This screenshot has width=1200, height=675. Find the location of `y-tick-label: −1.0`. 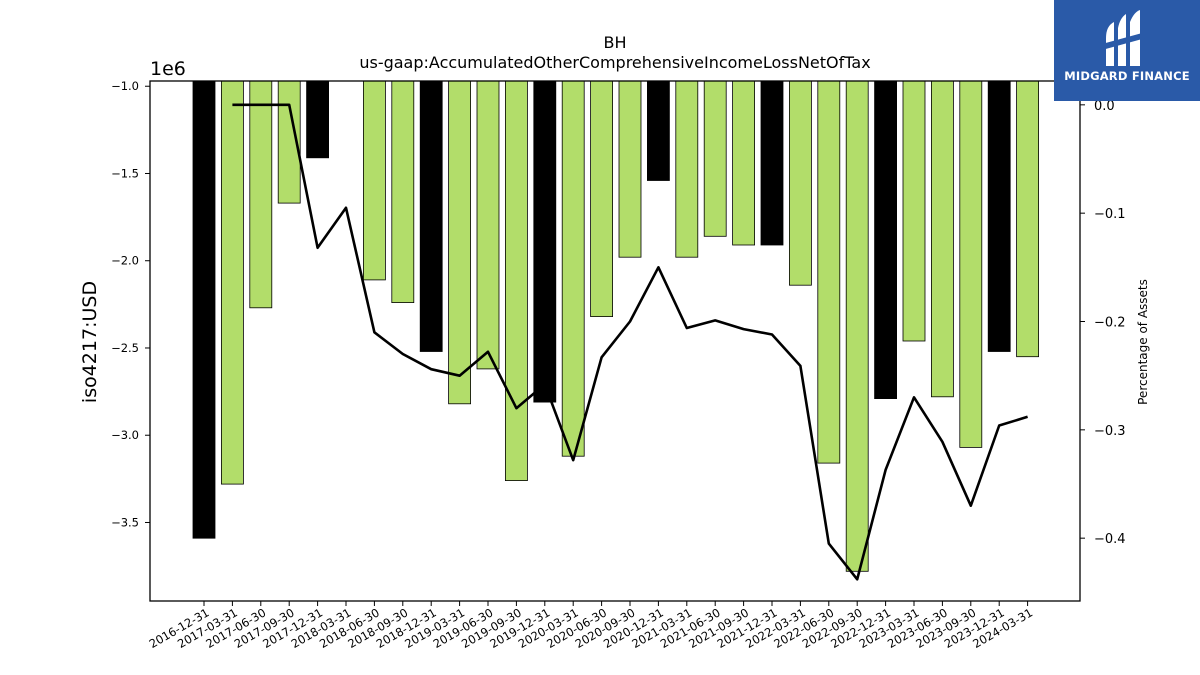

y-tick-label: −1.0 is located at coordinates (125, 86).